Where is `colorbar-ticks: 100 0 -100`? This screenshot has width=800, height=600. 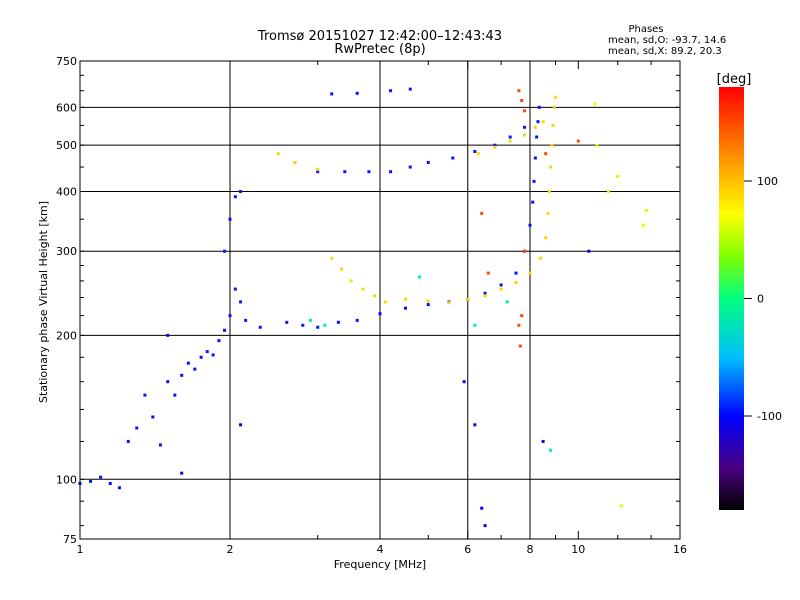 colorbar-ticks: 100 0 -100 is located at coordinates (763, 299).